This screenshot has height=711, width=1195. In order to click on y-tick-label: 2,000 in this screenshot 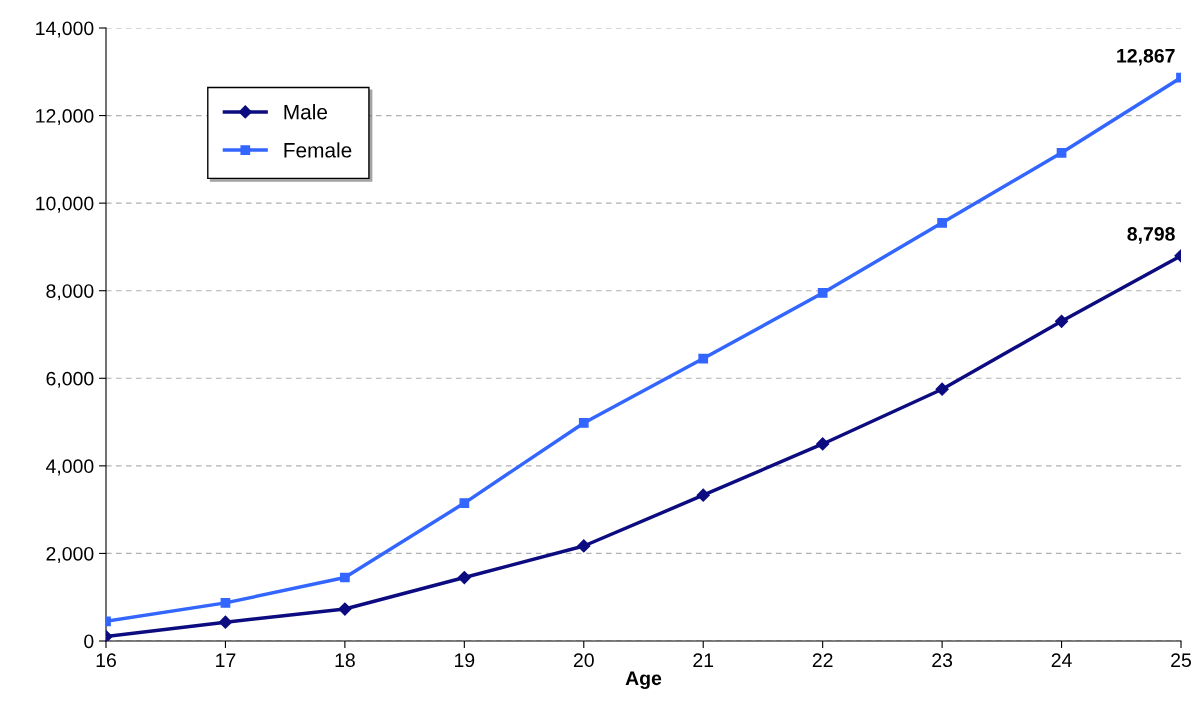, I will do `click(70, 554)`.